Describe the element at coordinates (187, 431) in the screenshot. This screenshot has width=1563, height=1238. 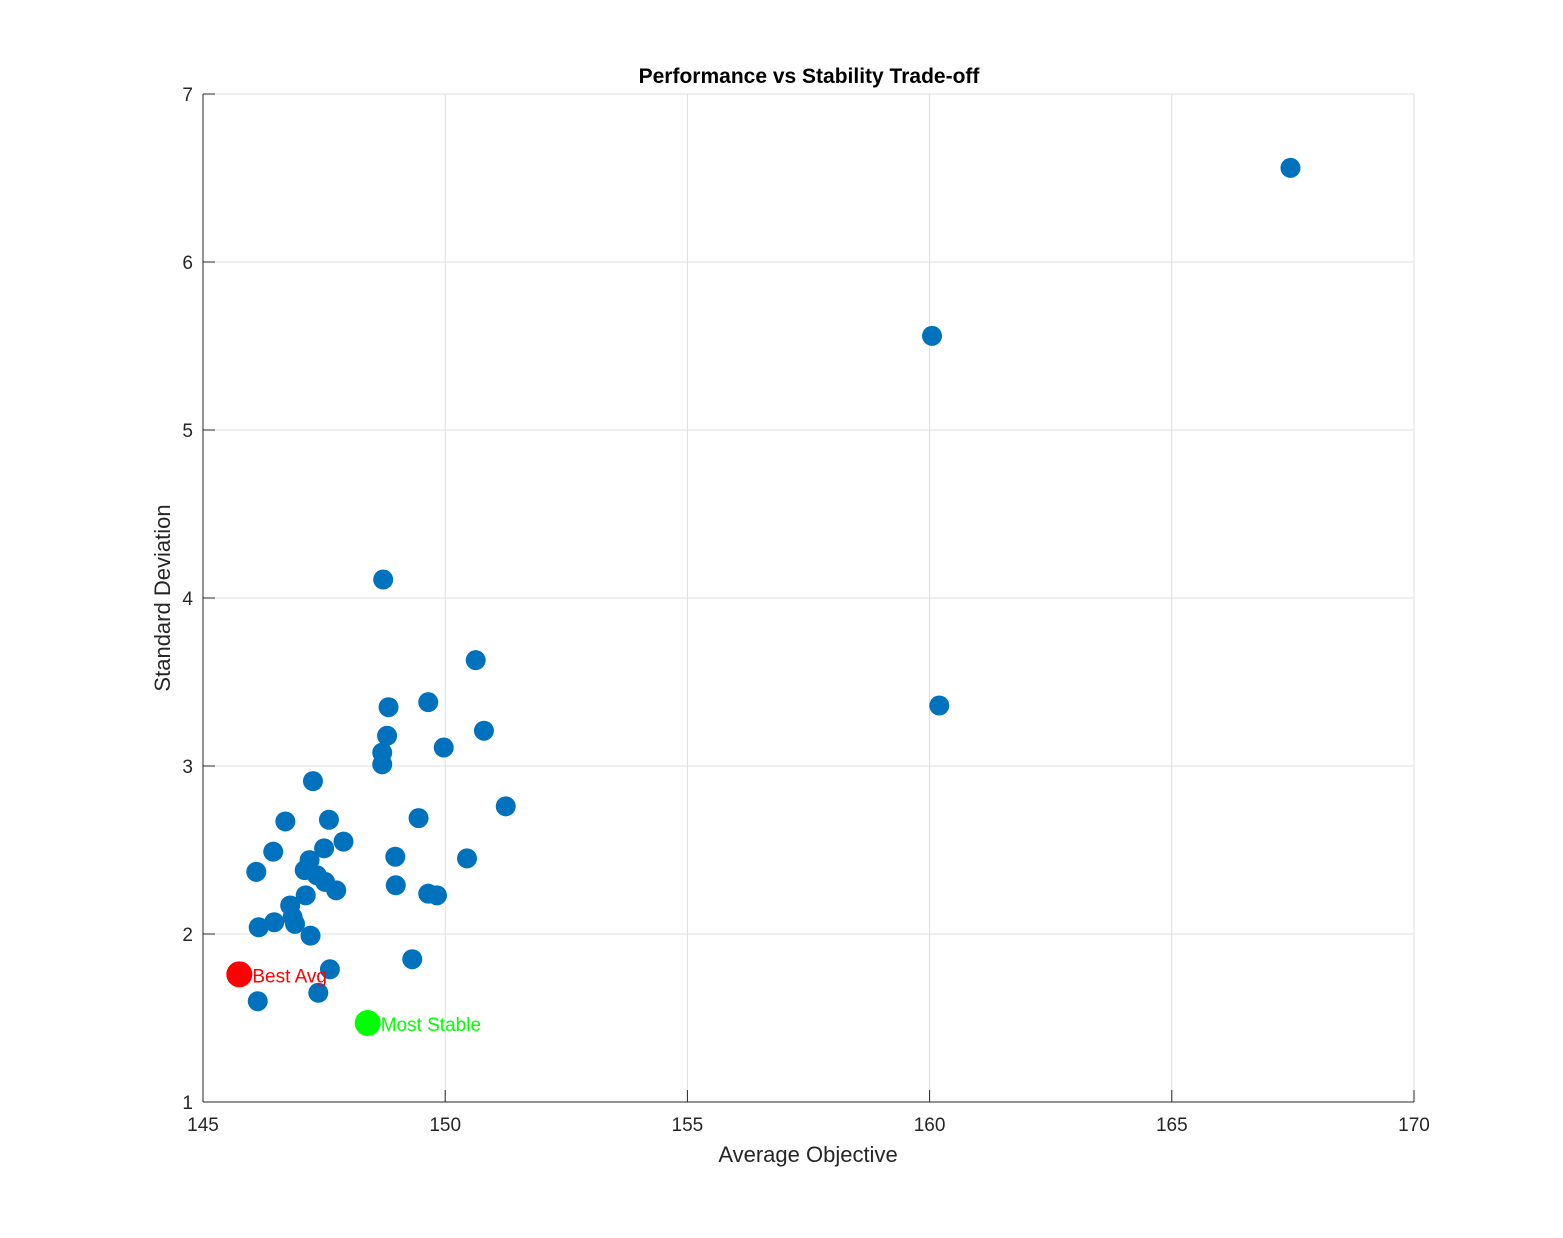
I see `y-tick-label: 5` at that location.